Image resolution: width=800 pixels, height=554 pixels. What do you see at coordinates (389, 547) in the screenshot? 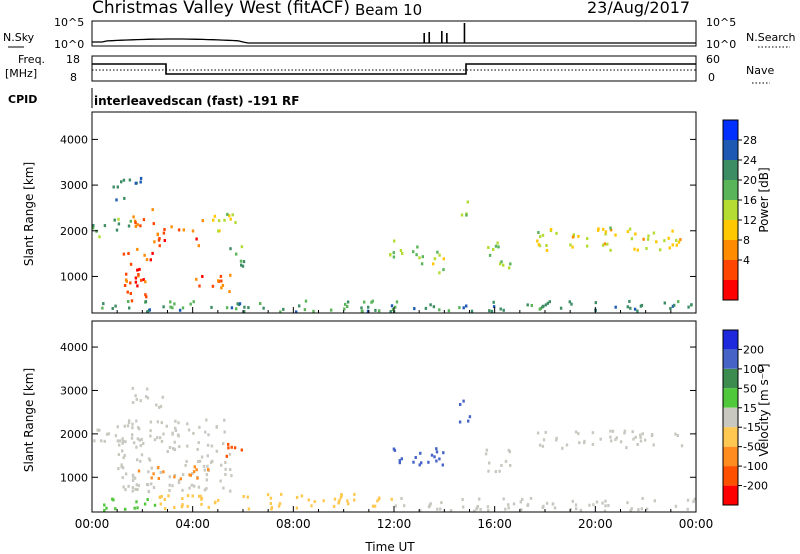
I see `x-axis-label: Time UT` at bounding box center [389, 547].